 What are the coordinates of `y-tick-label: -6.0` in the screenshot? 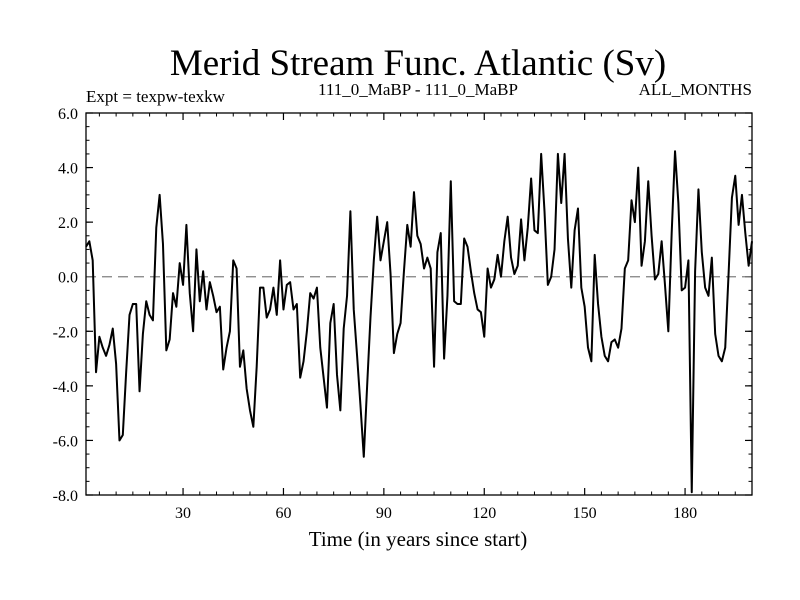 It's located at (65, 441).